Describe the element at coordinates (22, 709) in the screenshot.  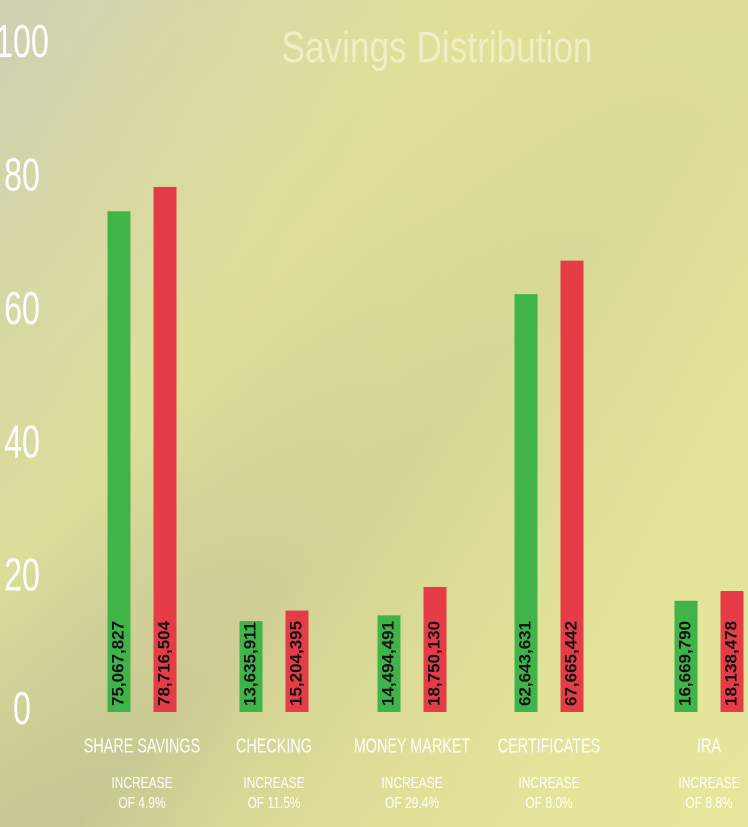
I see `y-tick-label: 0` at that location.